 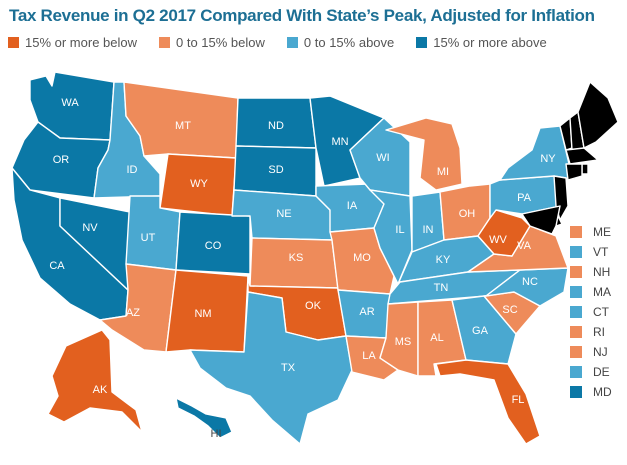 I want to click on state-label-PA: PA, so click(x=524, y=198).